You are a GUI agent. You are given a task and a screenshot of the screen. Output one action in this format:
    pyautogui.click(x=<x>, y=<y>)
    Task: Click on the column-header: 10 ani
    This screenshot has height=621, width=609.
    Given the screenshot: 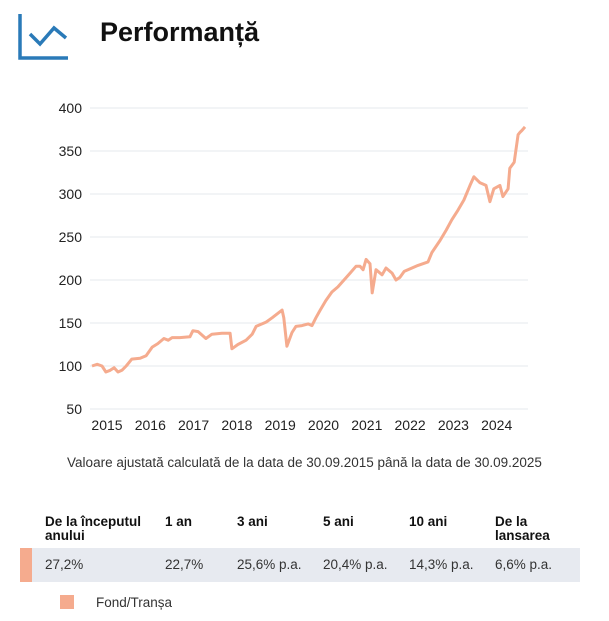 What is the action you would take?
    pyautogui.click(x=428, y=521)
    